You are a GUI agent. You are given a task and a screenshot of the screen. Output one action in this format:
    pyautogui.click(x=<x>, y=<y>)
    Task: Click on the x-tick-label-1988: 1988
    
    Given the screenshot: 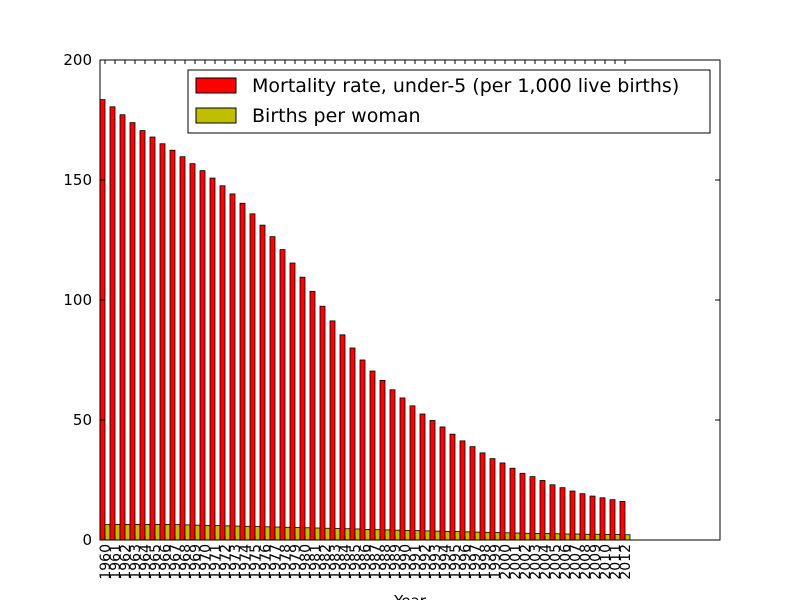 What is the action you would take?
    pyautogui.click(x=386, y=562)
    